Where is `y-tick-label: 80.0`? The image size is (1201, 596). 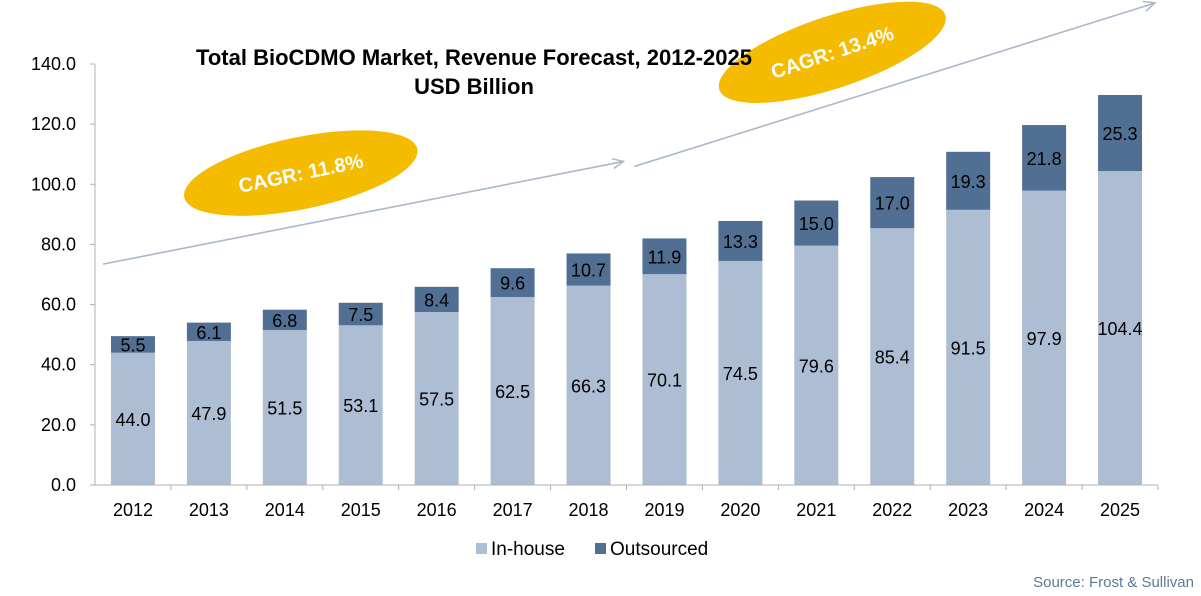
y-tick-label: 80.0 is located at coordinates (58, 244).